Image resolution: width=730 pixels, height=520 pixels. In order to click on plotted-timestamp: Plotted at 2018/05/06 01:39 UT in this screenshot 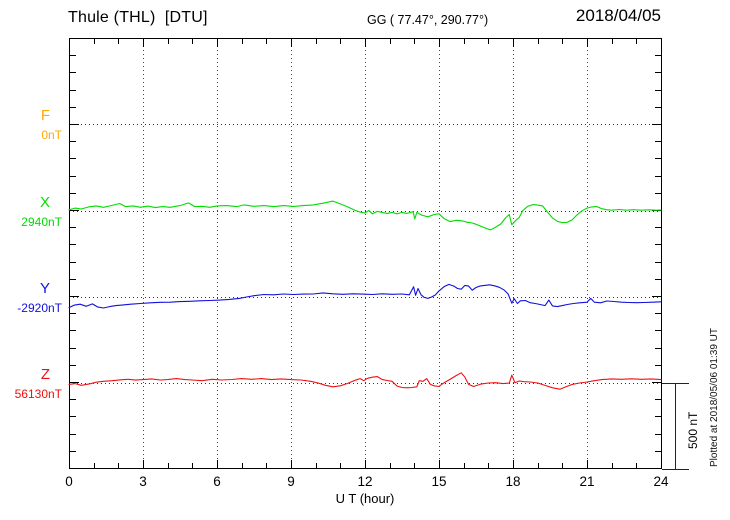, I will do `click(714, 397)`.